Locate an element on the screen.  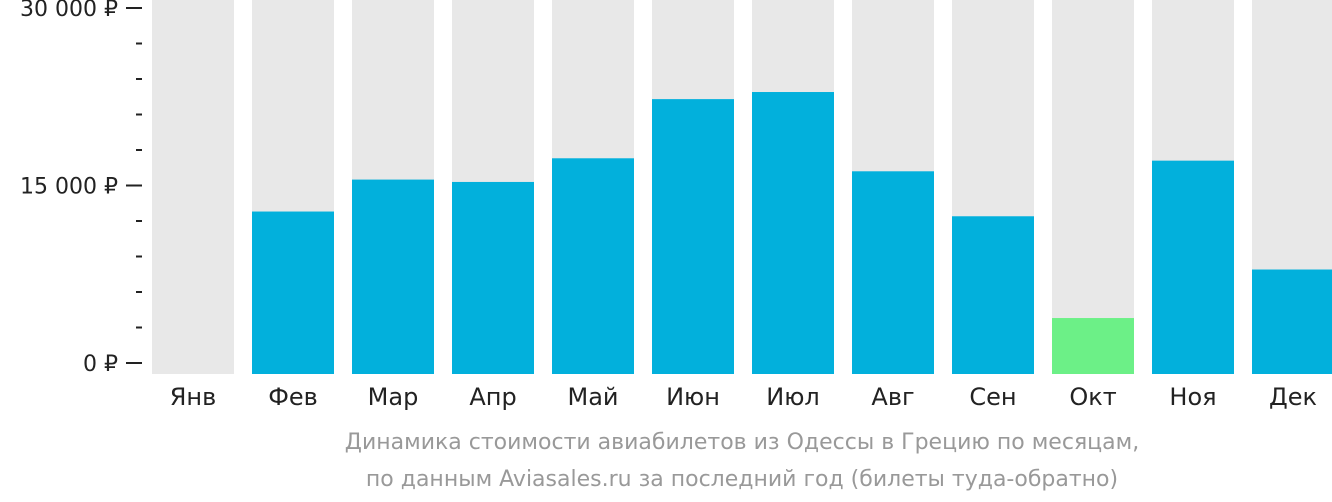
y-tick-label: 30 000 ₽ is located at coordinates (69, 11).